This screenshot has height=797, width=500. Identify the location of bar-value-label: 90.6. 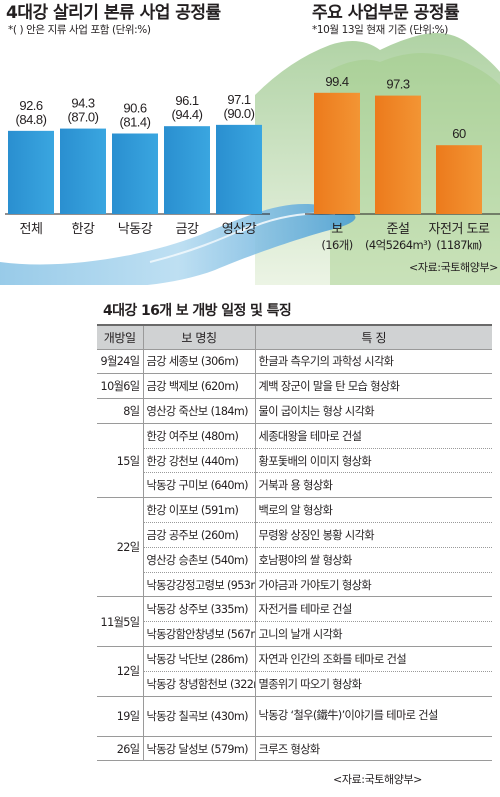
(135, 108).